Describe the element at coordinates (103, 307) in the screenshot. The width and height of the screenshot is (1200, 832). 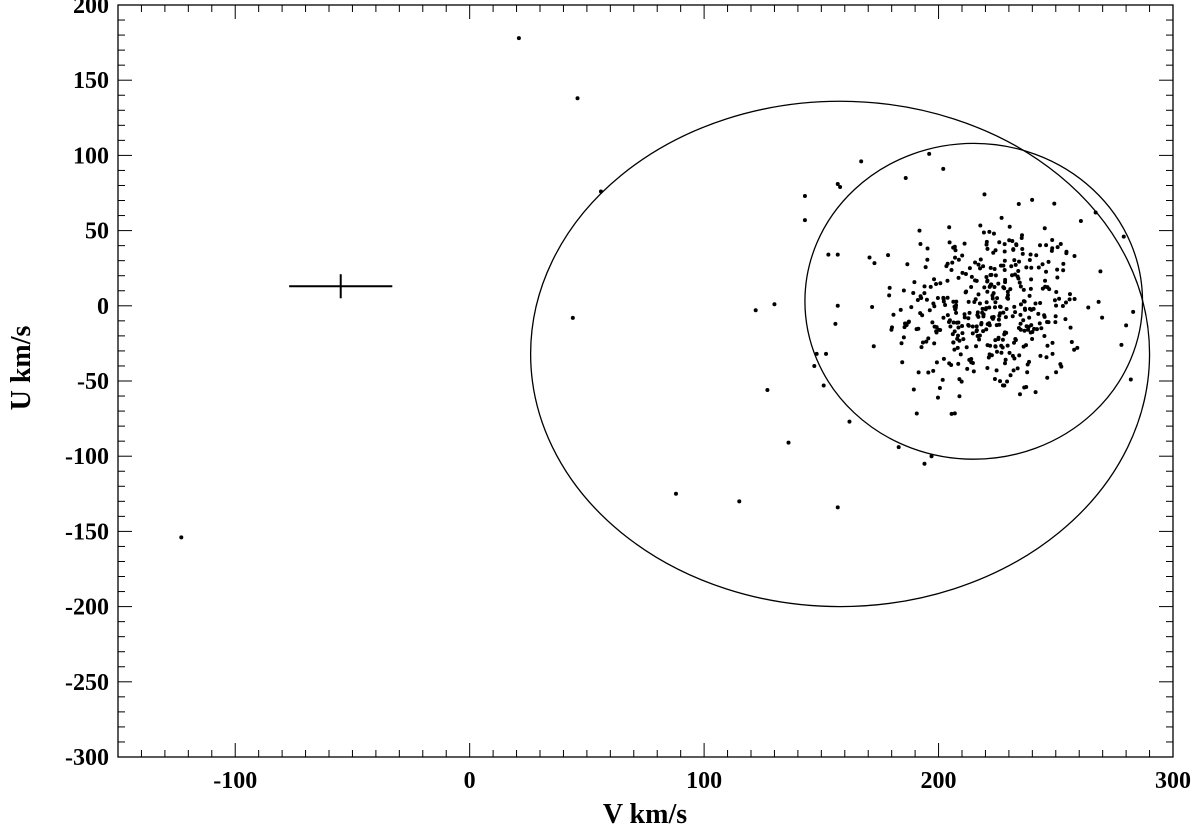
I see `y-tick-label: 0` at that location.